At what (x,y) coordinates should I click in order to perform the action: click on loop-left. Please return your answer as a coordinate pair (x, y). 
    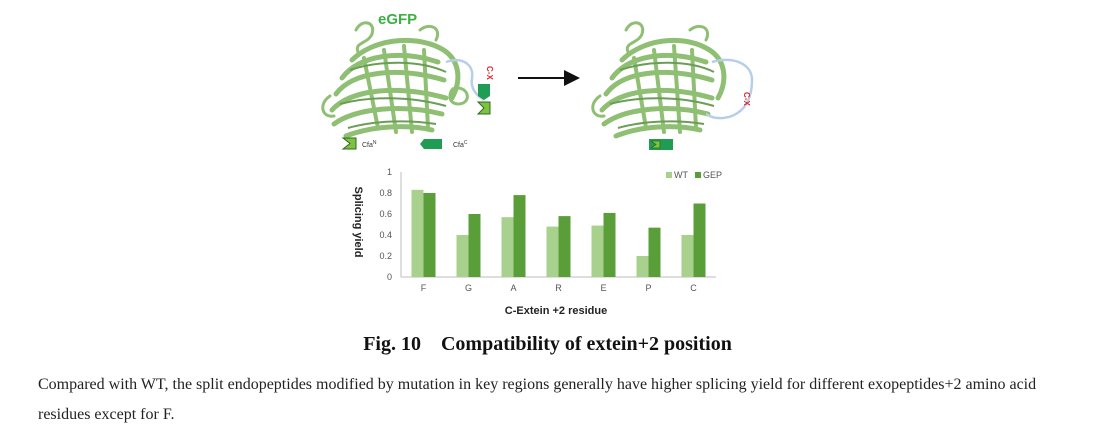
    Looking at the image, I should click on (458, 96).